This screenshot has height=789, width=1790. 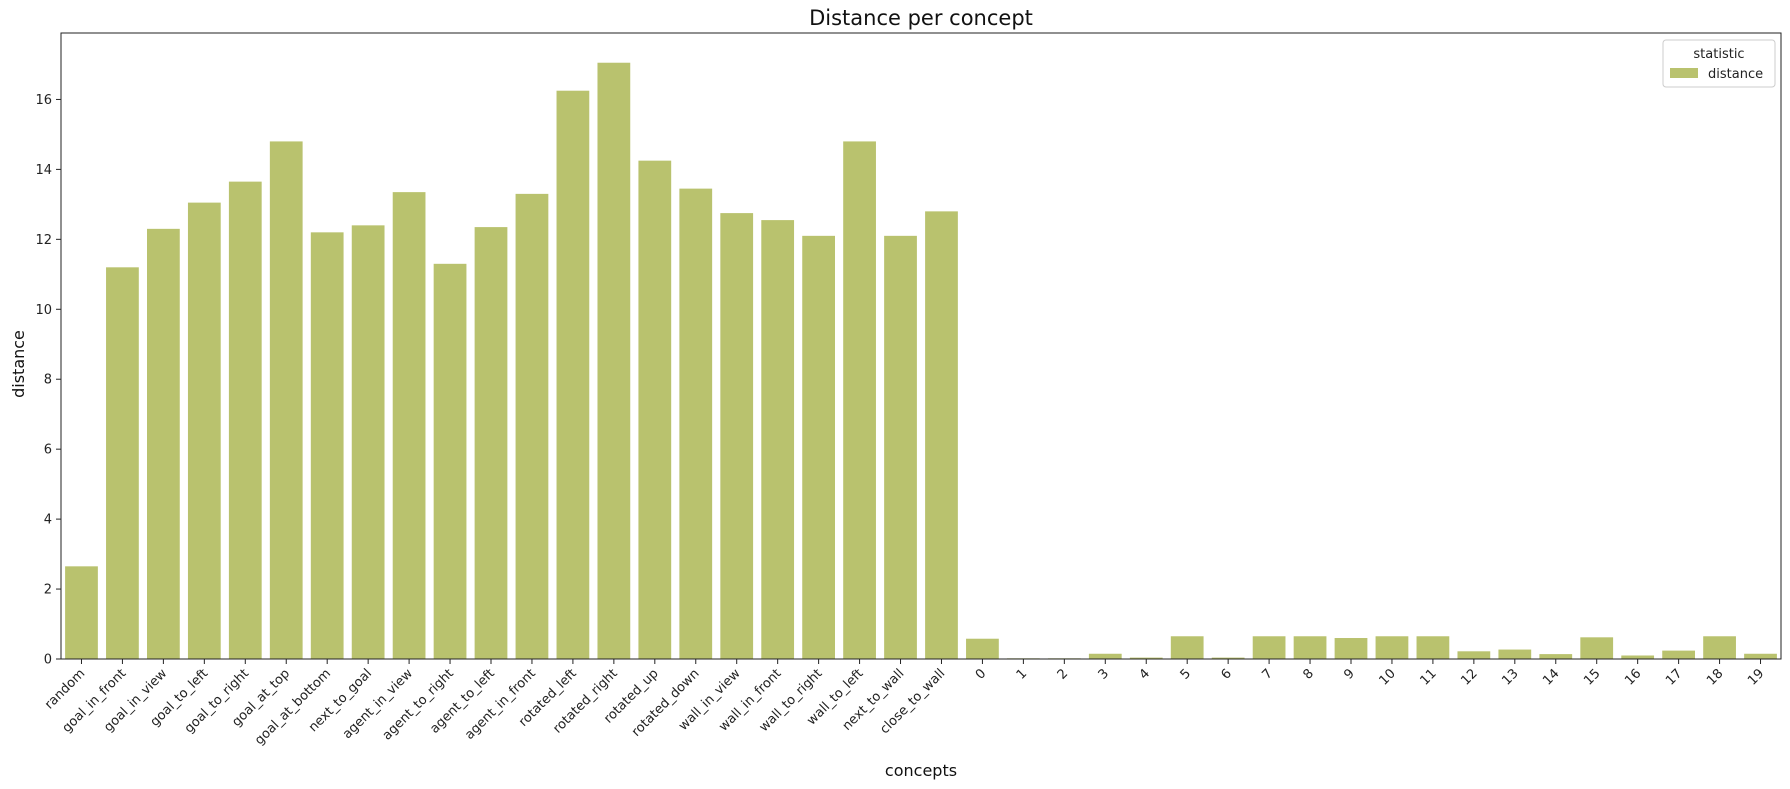 What do you see at coordinates (1104, 674) in the screenshot?
I see `x-tick-label-3: 3` at bounding box center [1104, 674].